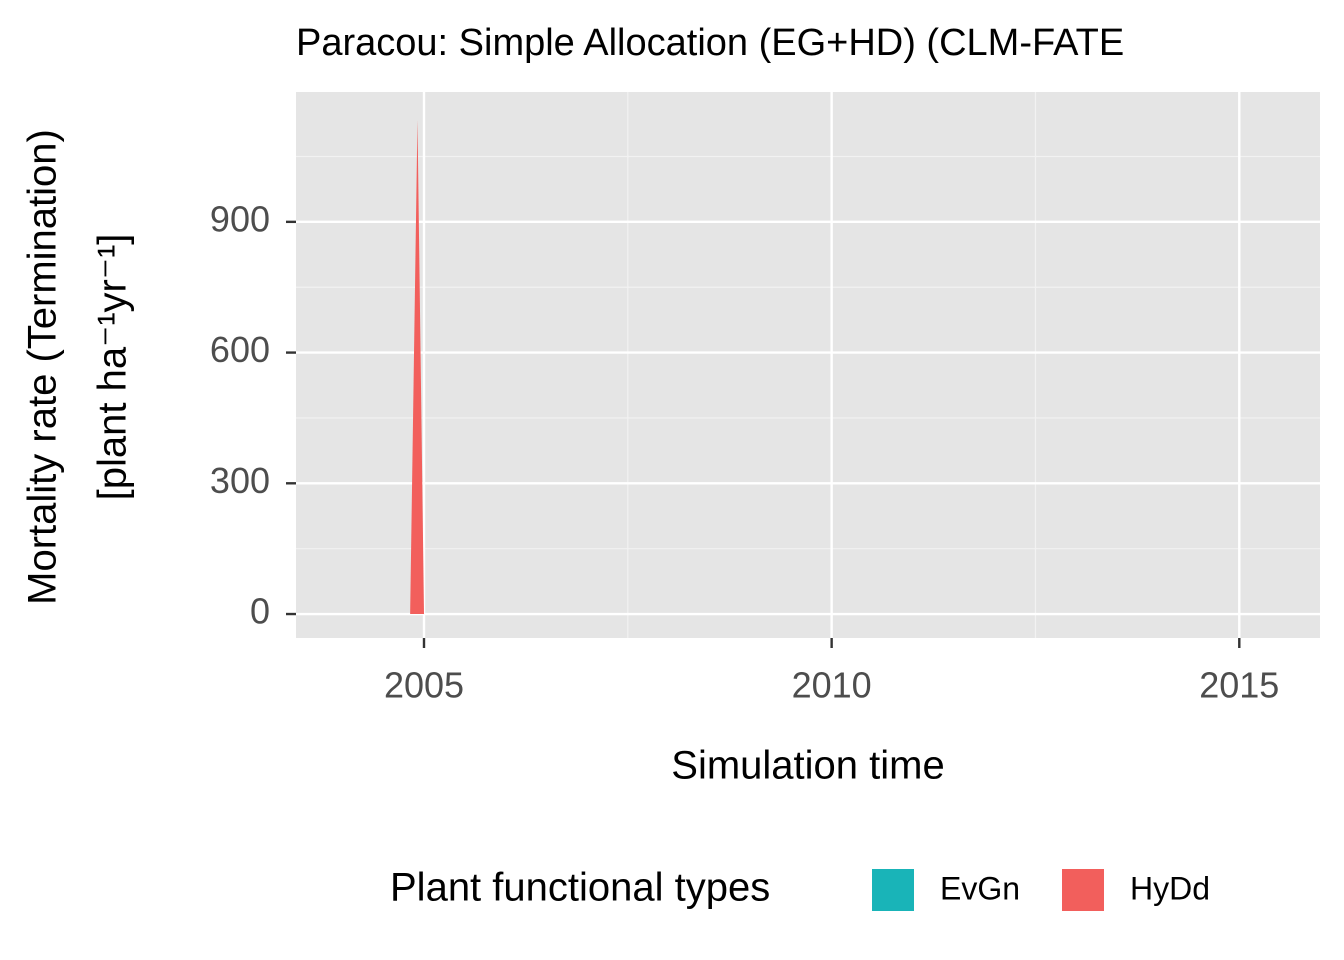  What do you see at coordinates (240, 349) in the screenshot?
I see `y-tick-label: 600` at bounding box center [240, 349].